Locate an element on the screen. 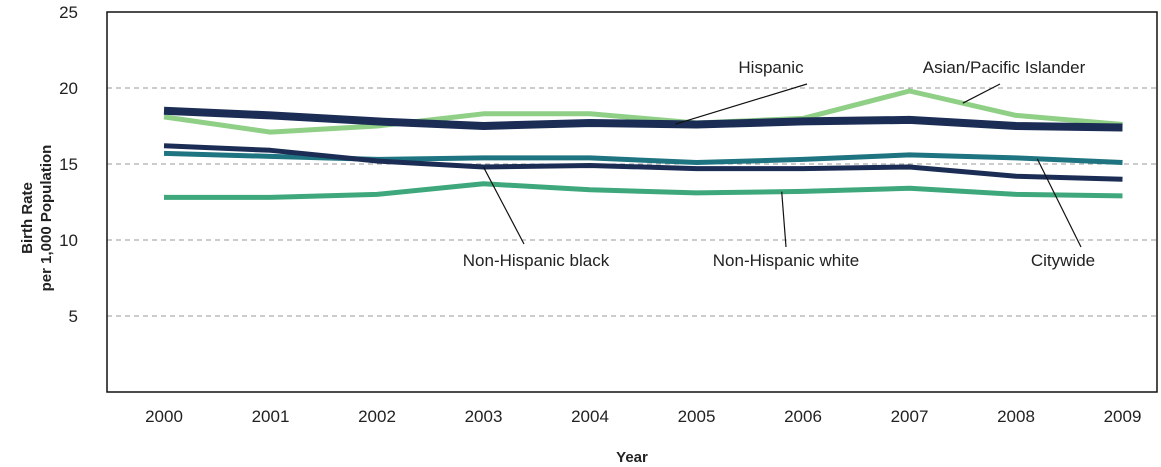  series-label-hispanic: Hispanic is located at coordinates (771, 67).